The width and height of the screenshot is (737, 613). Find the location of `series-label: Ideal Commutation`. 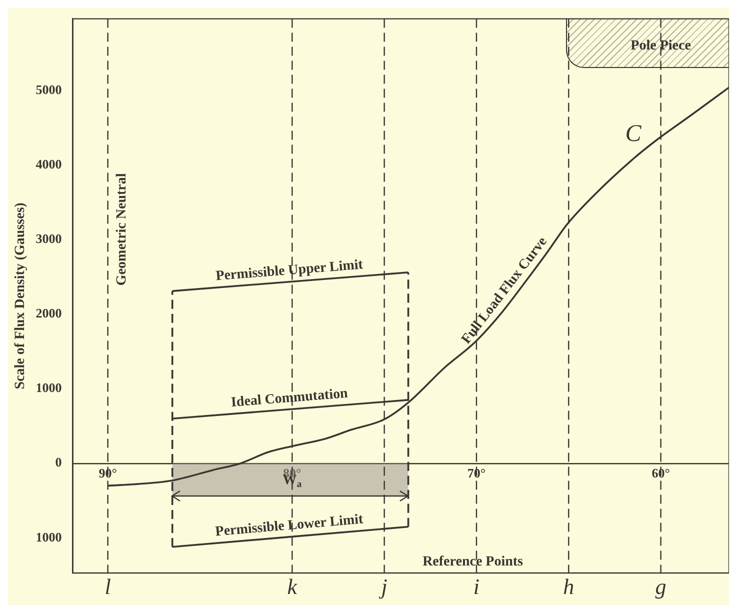

series-label: Ideal Commutation is located at coordinates (289, 398).